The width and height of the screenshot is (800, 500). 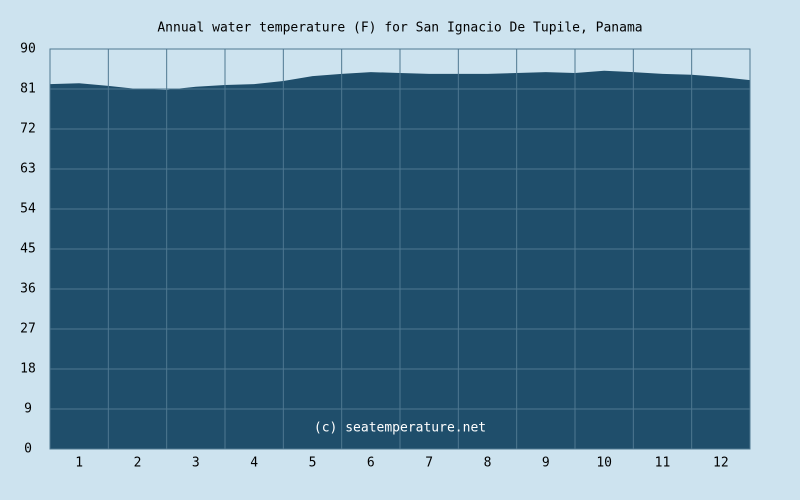 I want to click on y-tick-label: 81, so click(x=28, y=89).